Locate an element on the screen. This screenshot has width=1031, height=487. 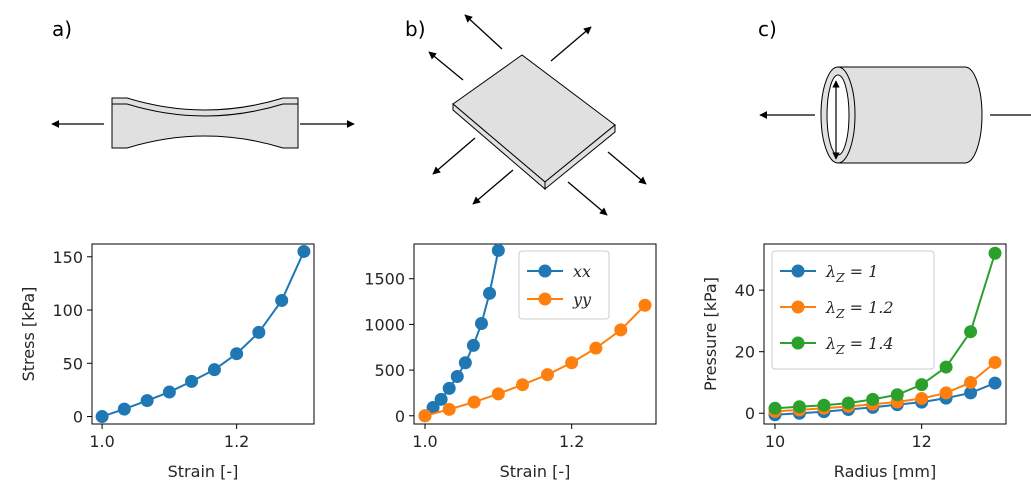
y-tick-label: 1000 is located at coordinates (384, 324).